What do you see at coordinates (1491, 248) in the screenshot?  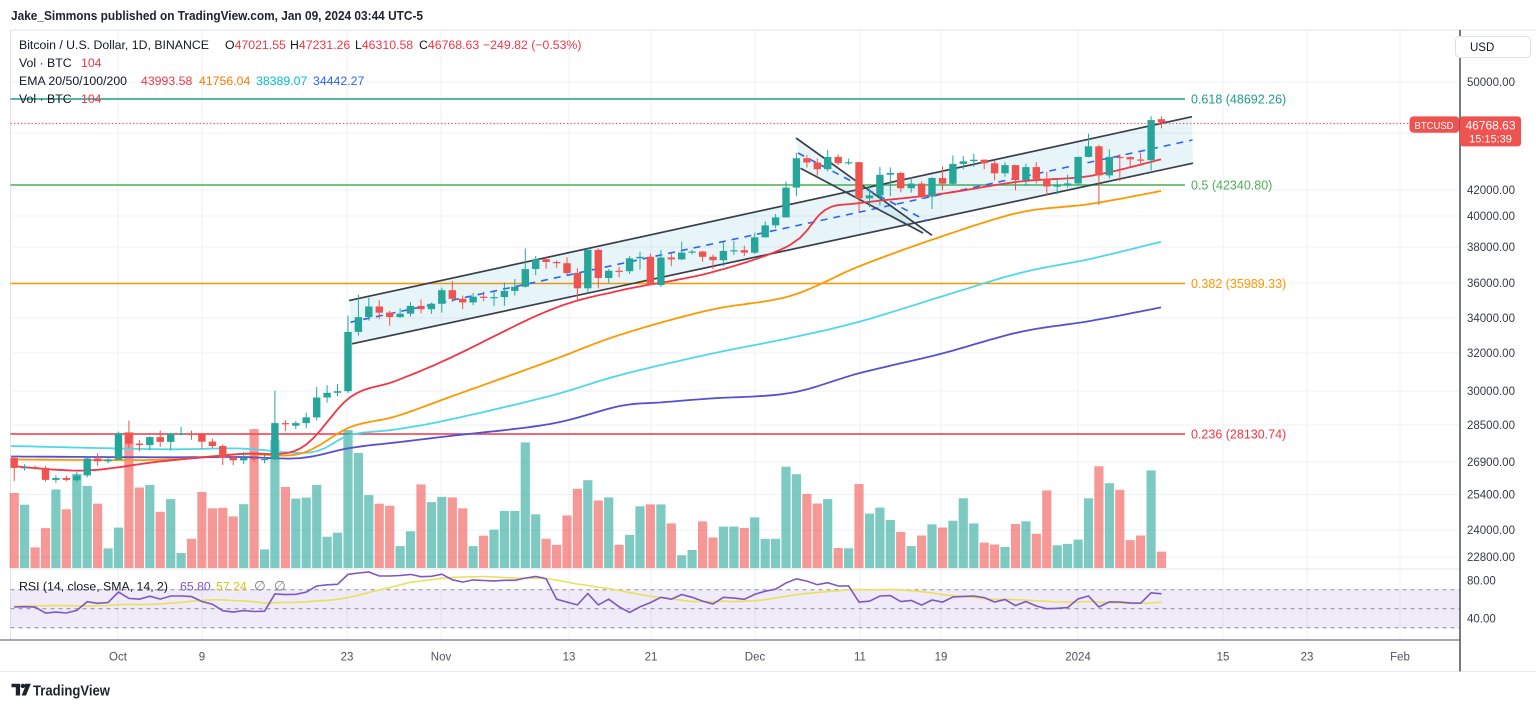 I see `svg-text: 38000.00` at bounding box center [1491, 248].